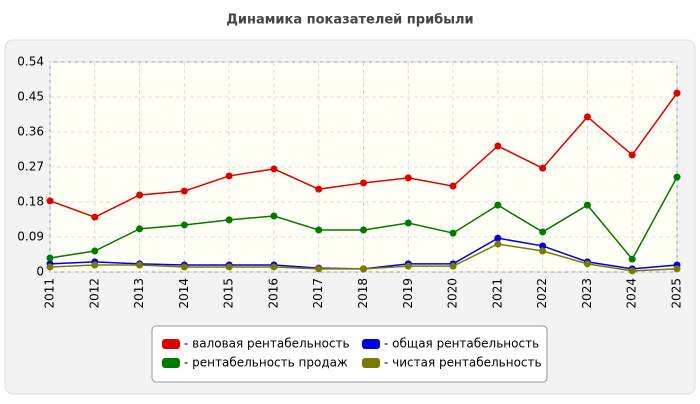 The width and height of the screenshot is (700, 404). Describe the element at coordinates (184, 293) in the screenshot. I see `x-tick-label: 2014` at that location.